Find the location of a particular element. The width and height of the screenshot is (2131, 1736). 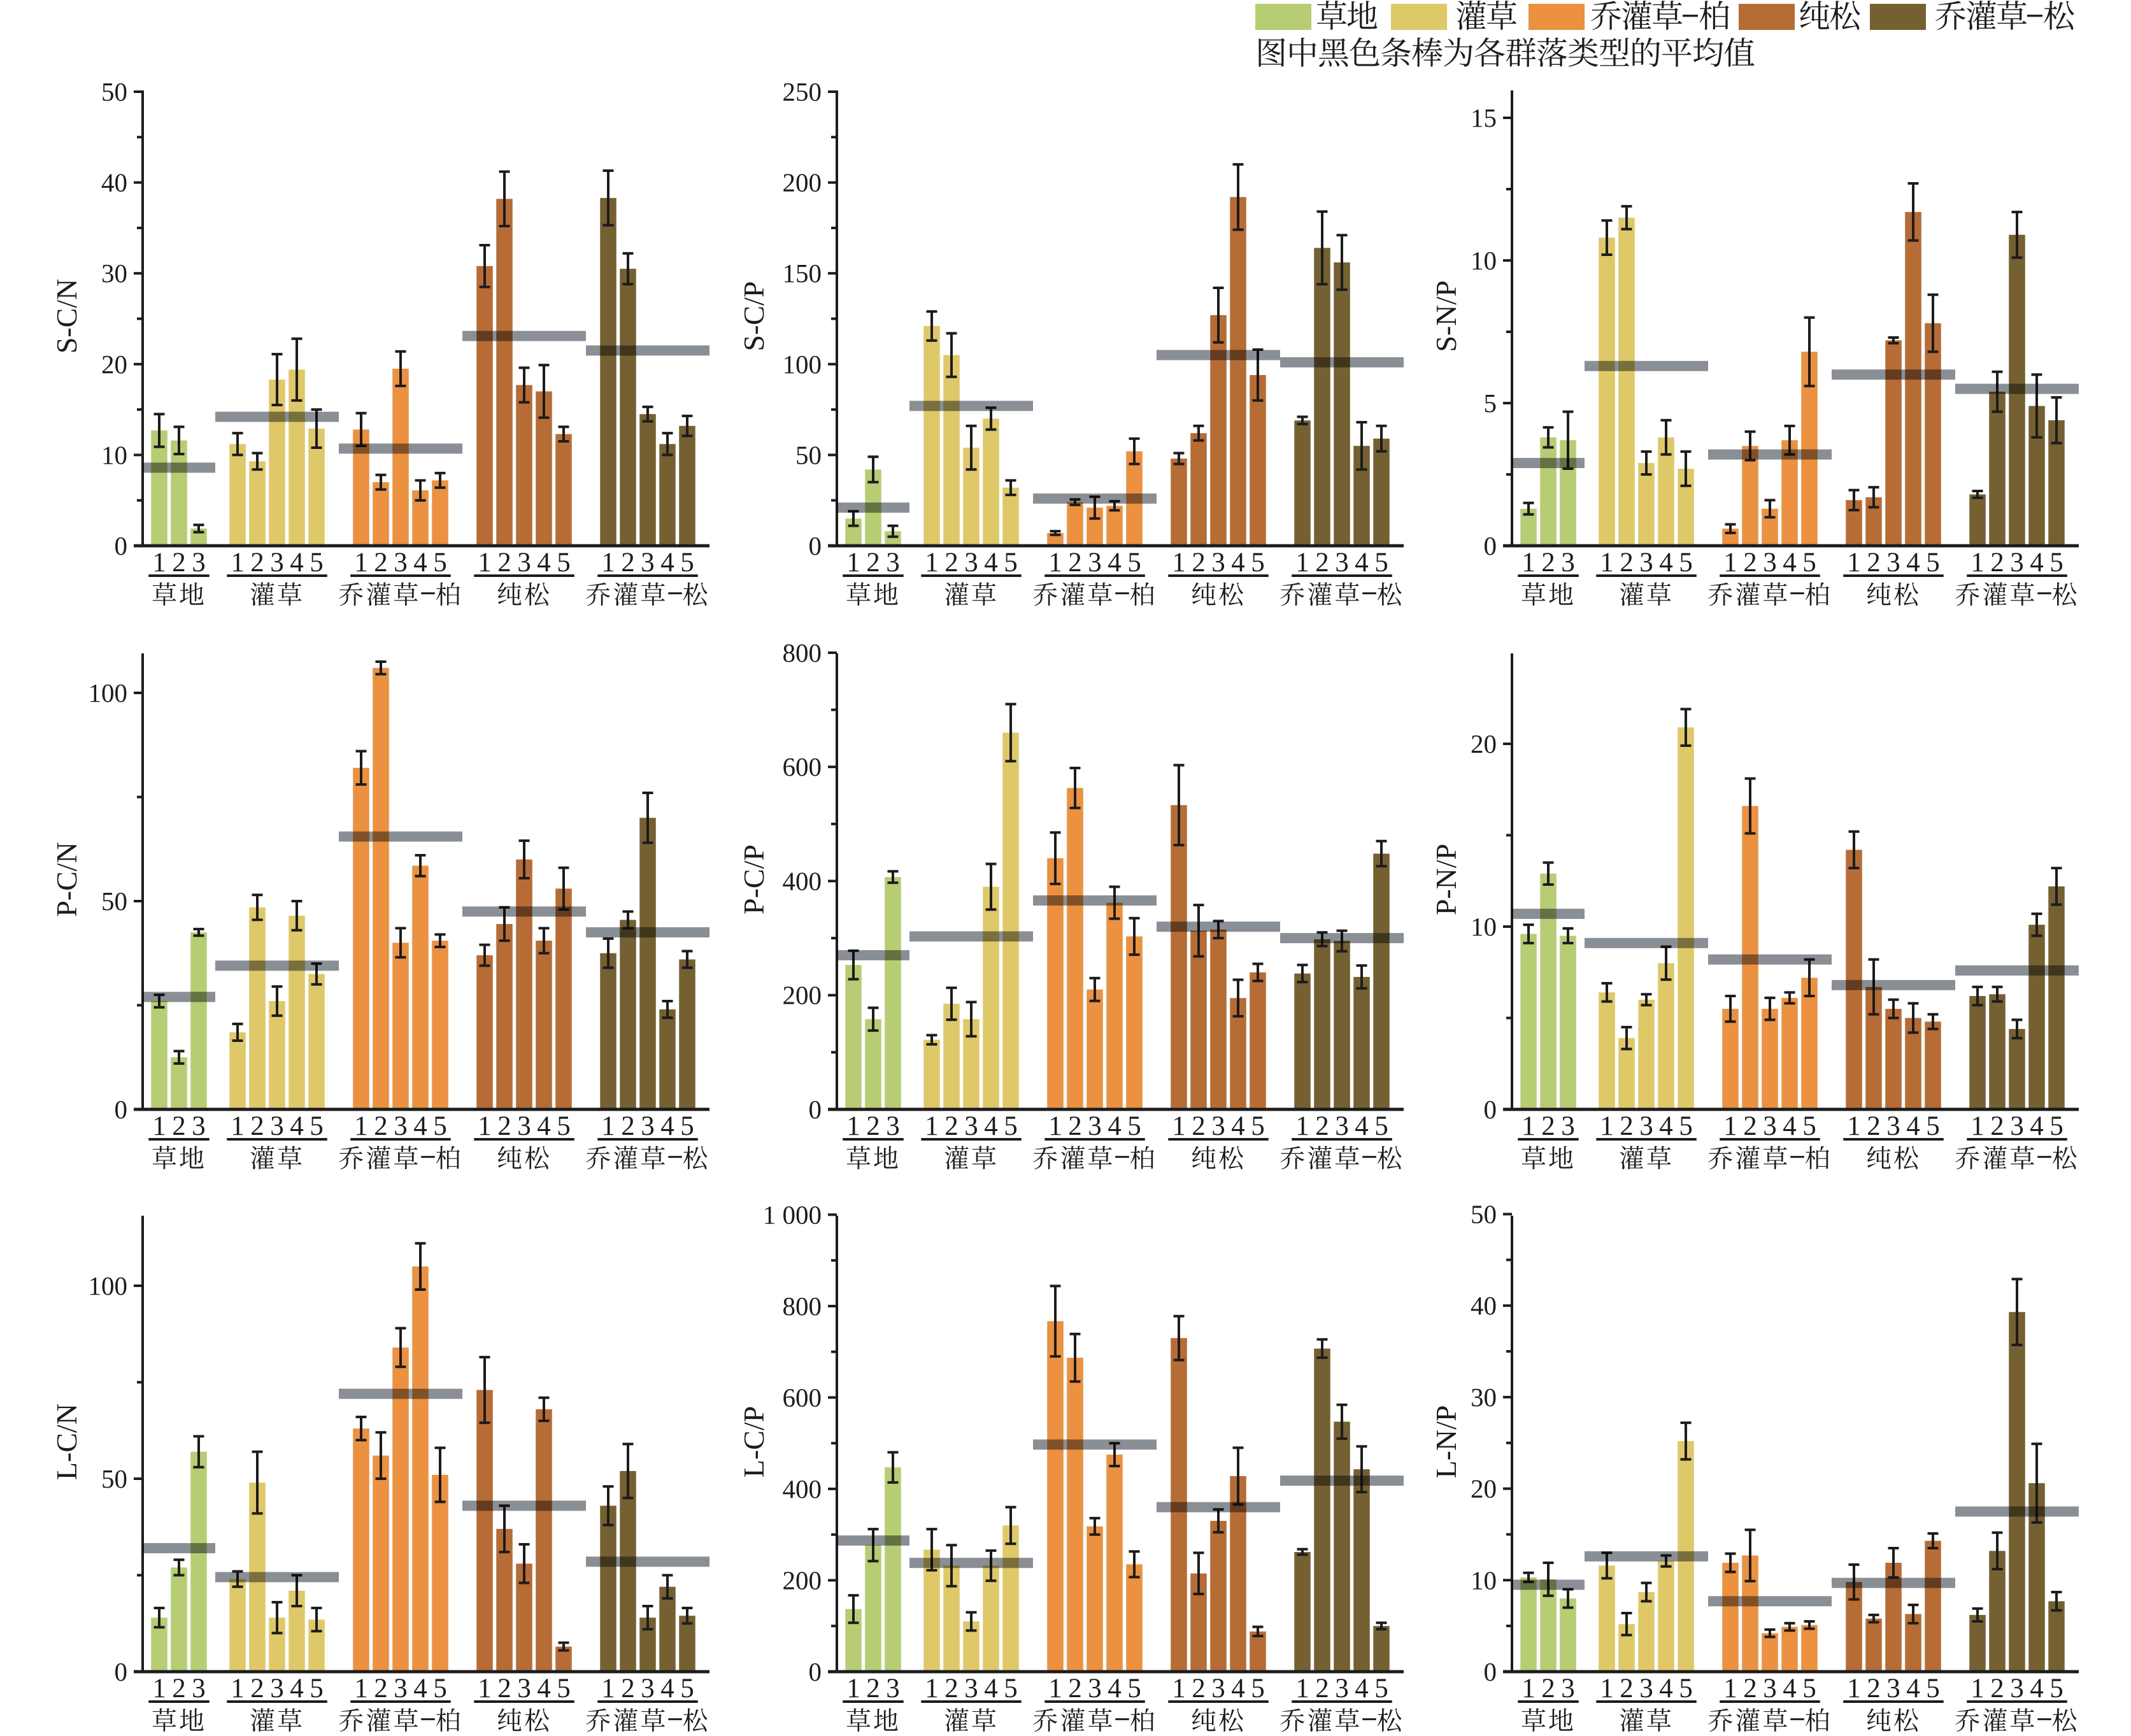

svg-text: 20 is located at coordinates (114, 365).